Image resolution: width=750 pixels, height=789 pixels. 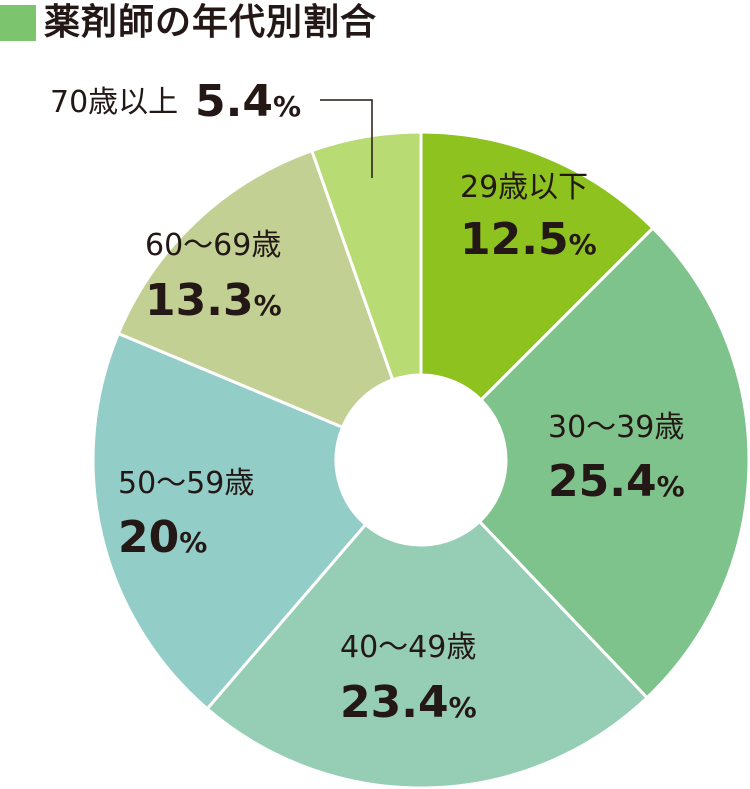 What do you see at coordinates (524, 187) in the screenshot?
I see `slice-label-name-0: 29歳以下` at bounding box center [524, 187].